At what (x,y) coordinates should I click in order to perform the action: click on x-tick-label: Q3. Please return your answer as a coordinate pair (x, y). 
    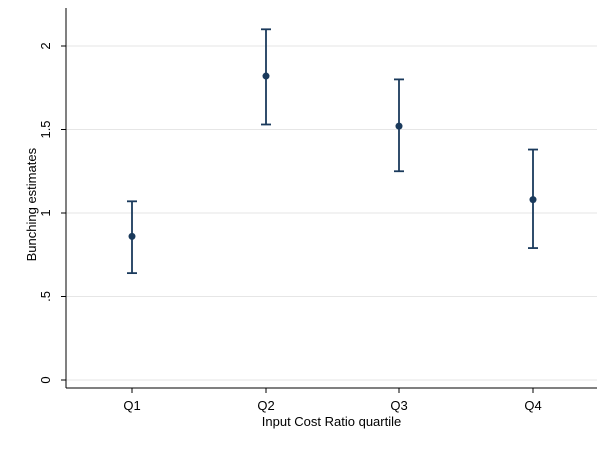
    Looking at the image, I should click on (398, 405).